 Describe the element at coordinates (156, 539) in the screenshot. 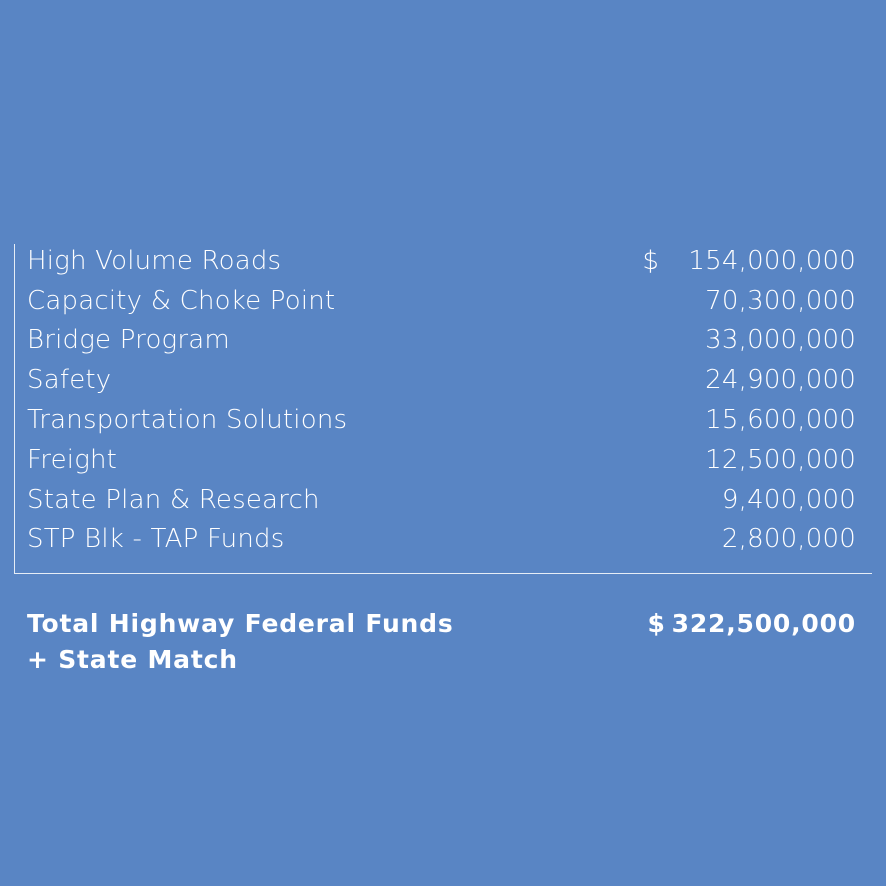

I see `row-label: STP Blk - TAP Funds` at that location.